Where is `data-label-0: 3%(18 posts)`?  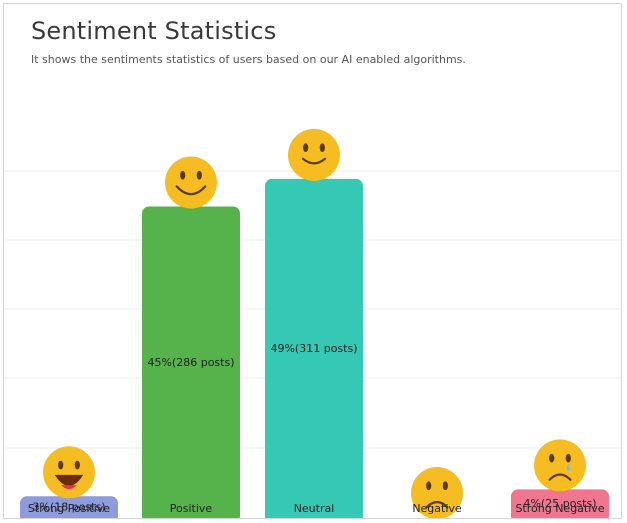
data-label-0: 3%(18 posts) is located at coordinates (68, 507).